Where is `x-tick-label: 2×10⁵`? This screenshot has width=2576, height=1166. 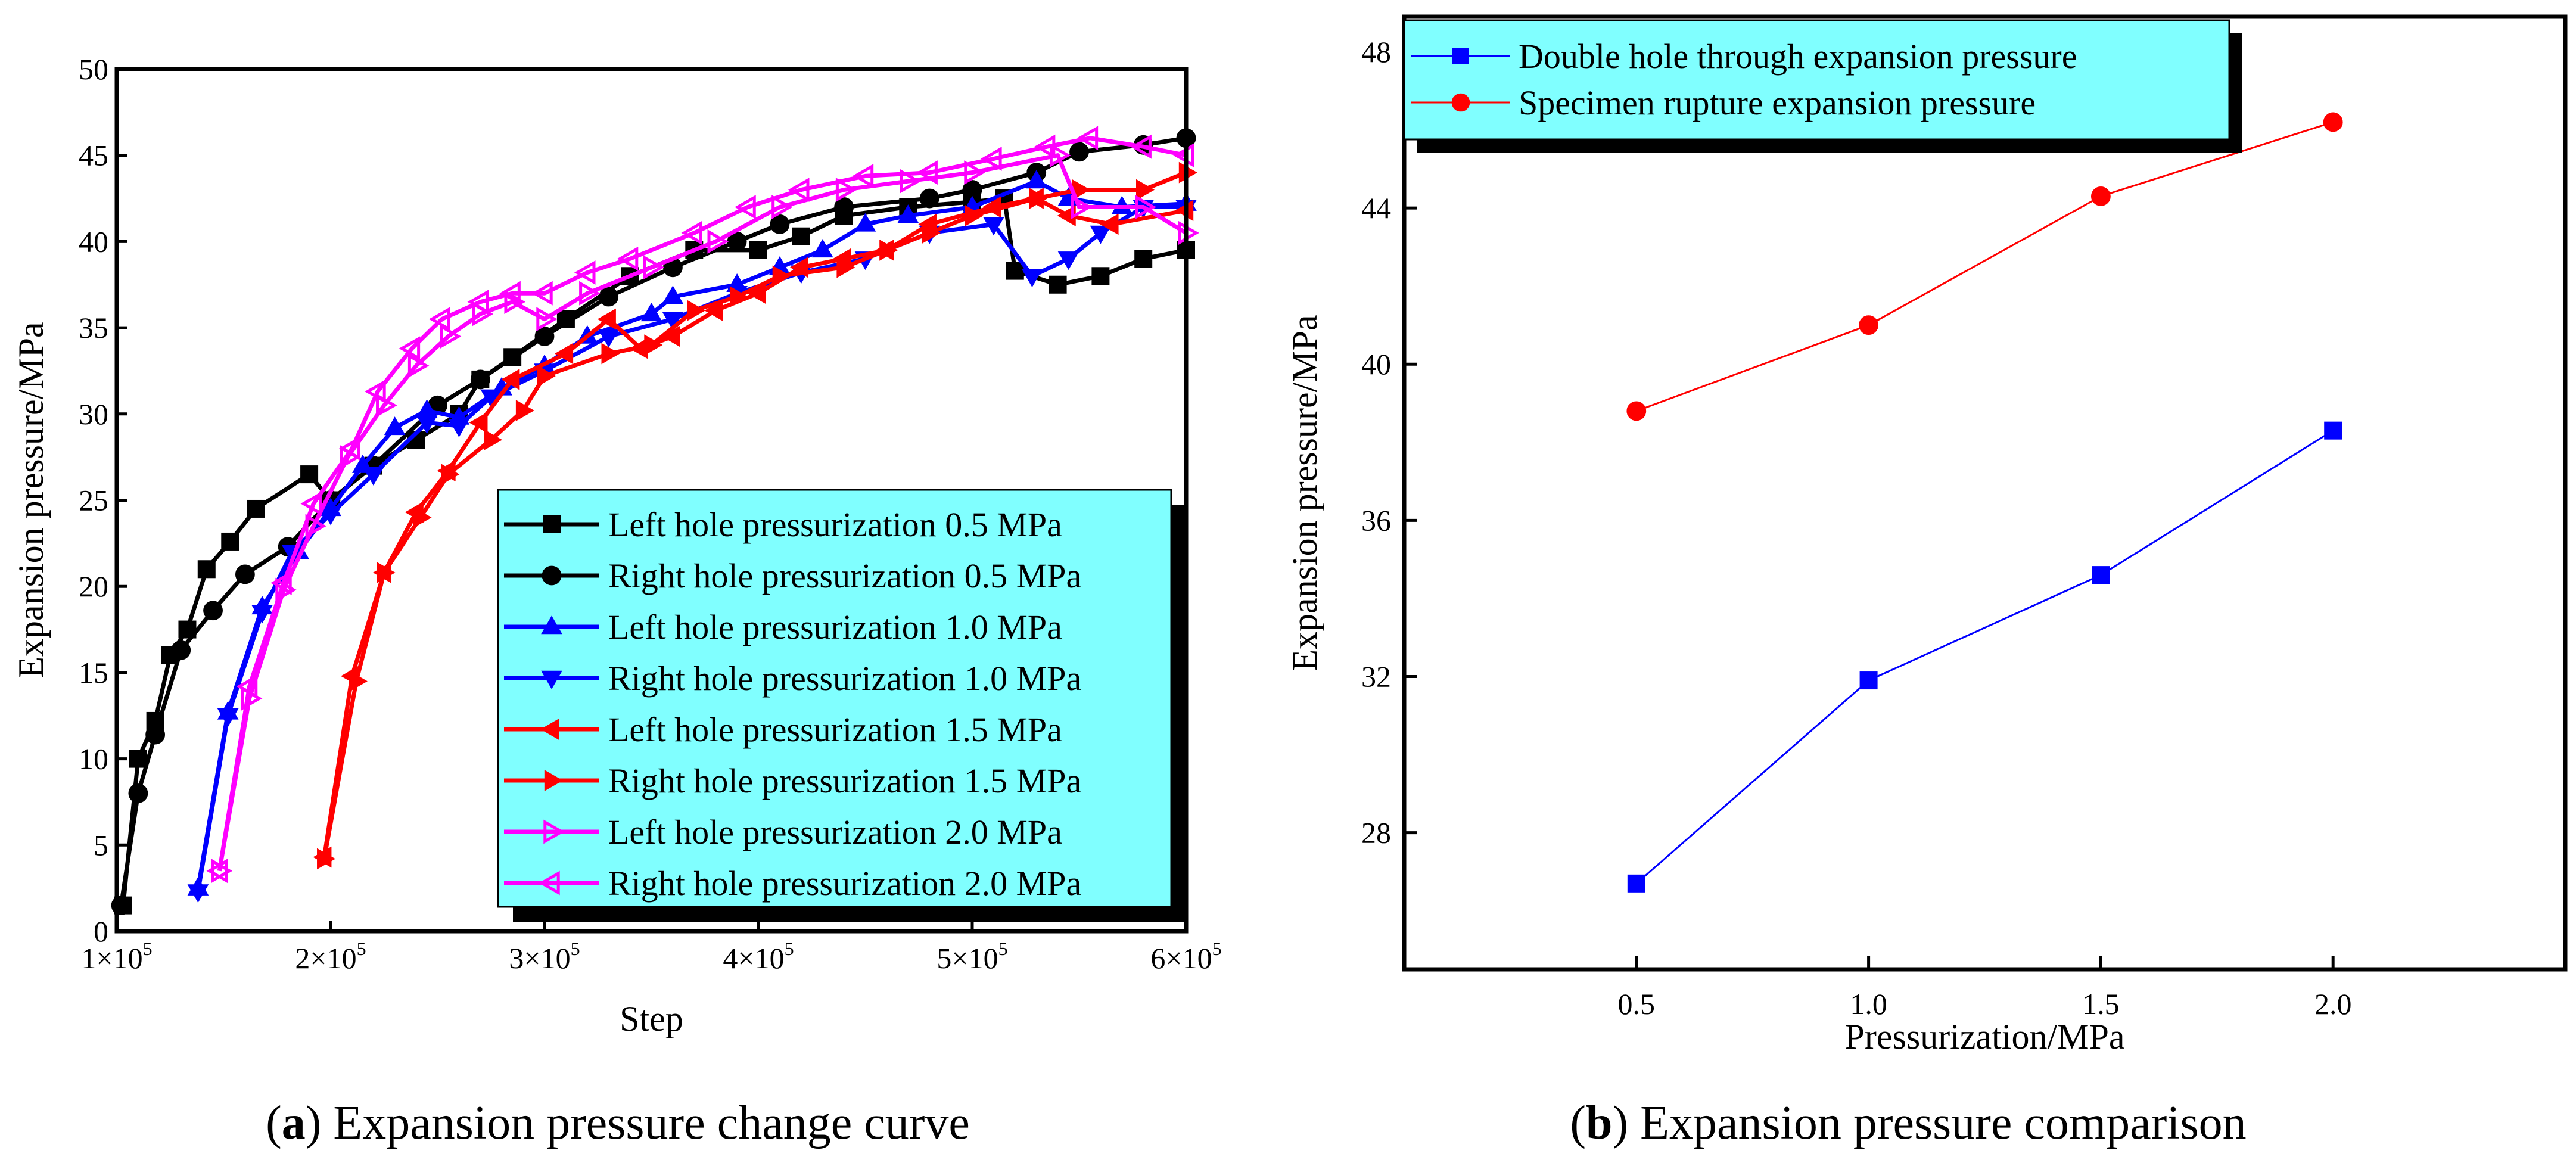 x-tick-label: 2×10⁵ is located at coordinates (330, 956).